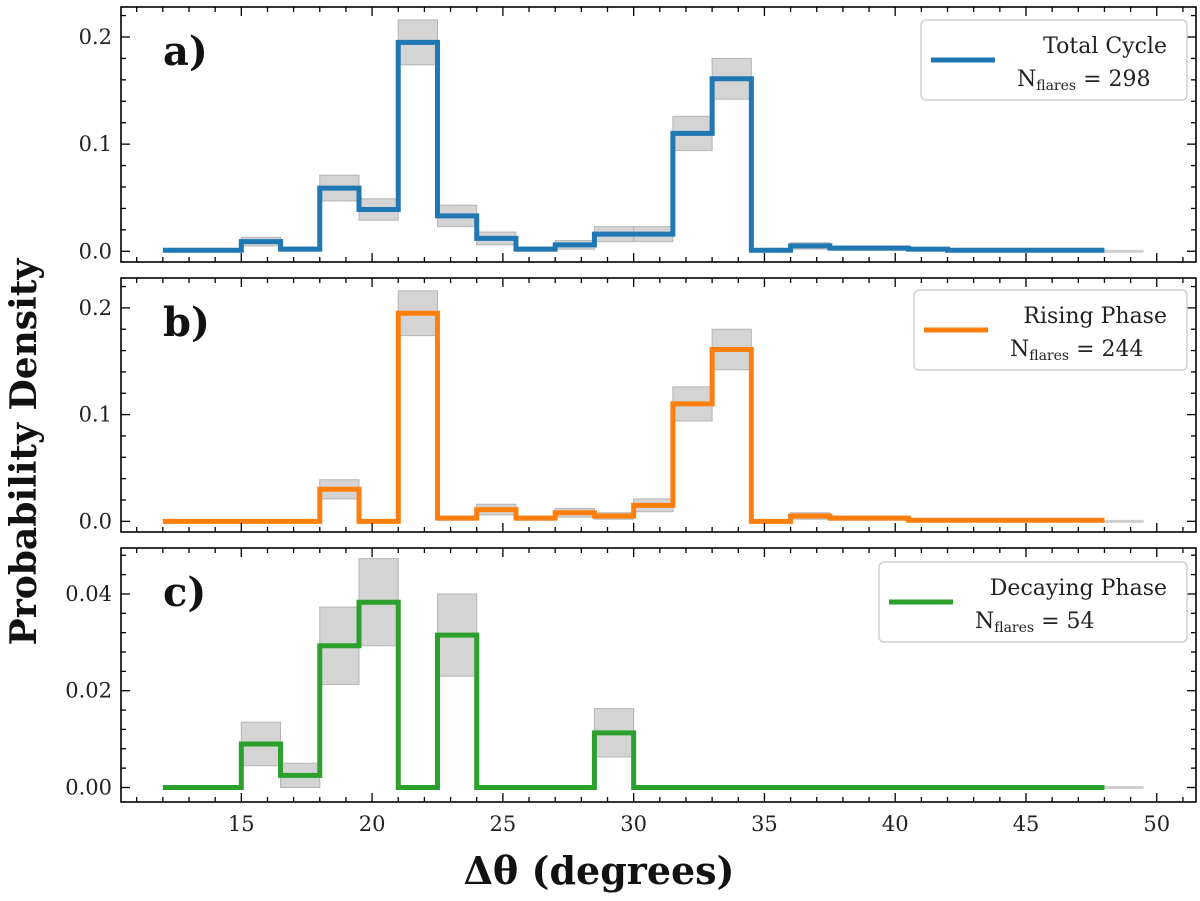 The image size is (1200, 901). I want to click on legend-count: Nflares = 298, so click(1084, 80).